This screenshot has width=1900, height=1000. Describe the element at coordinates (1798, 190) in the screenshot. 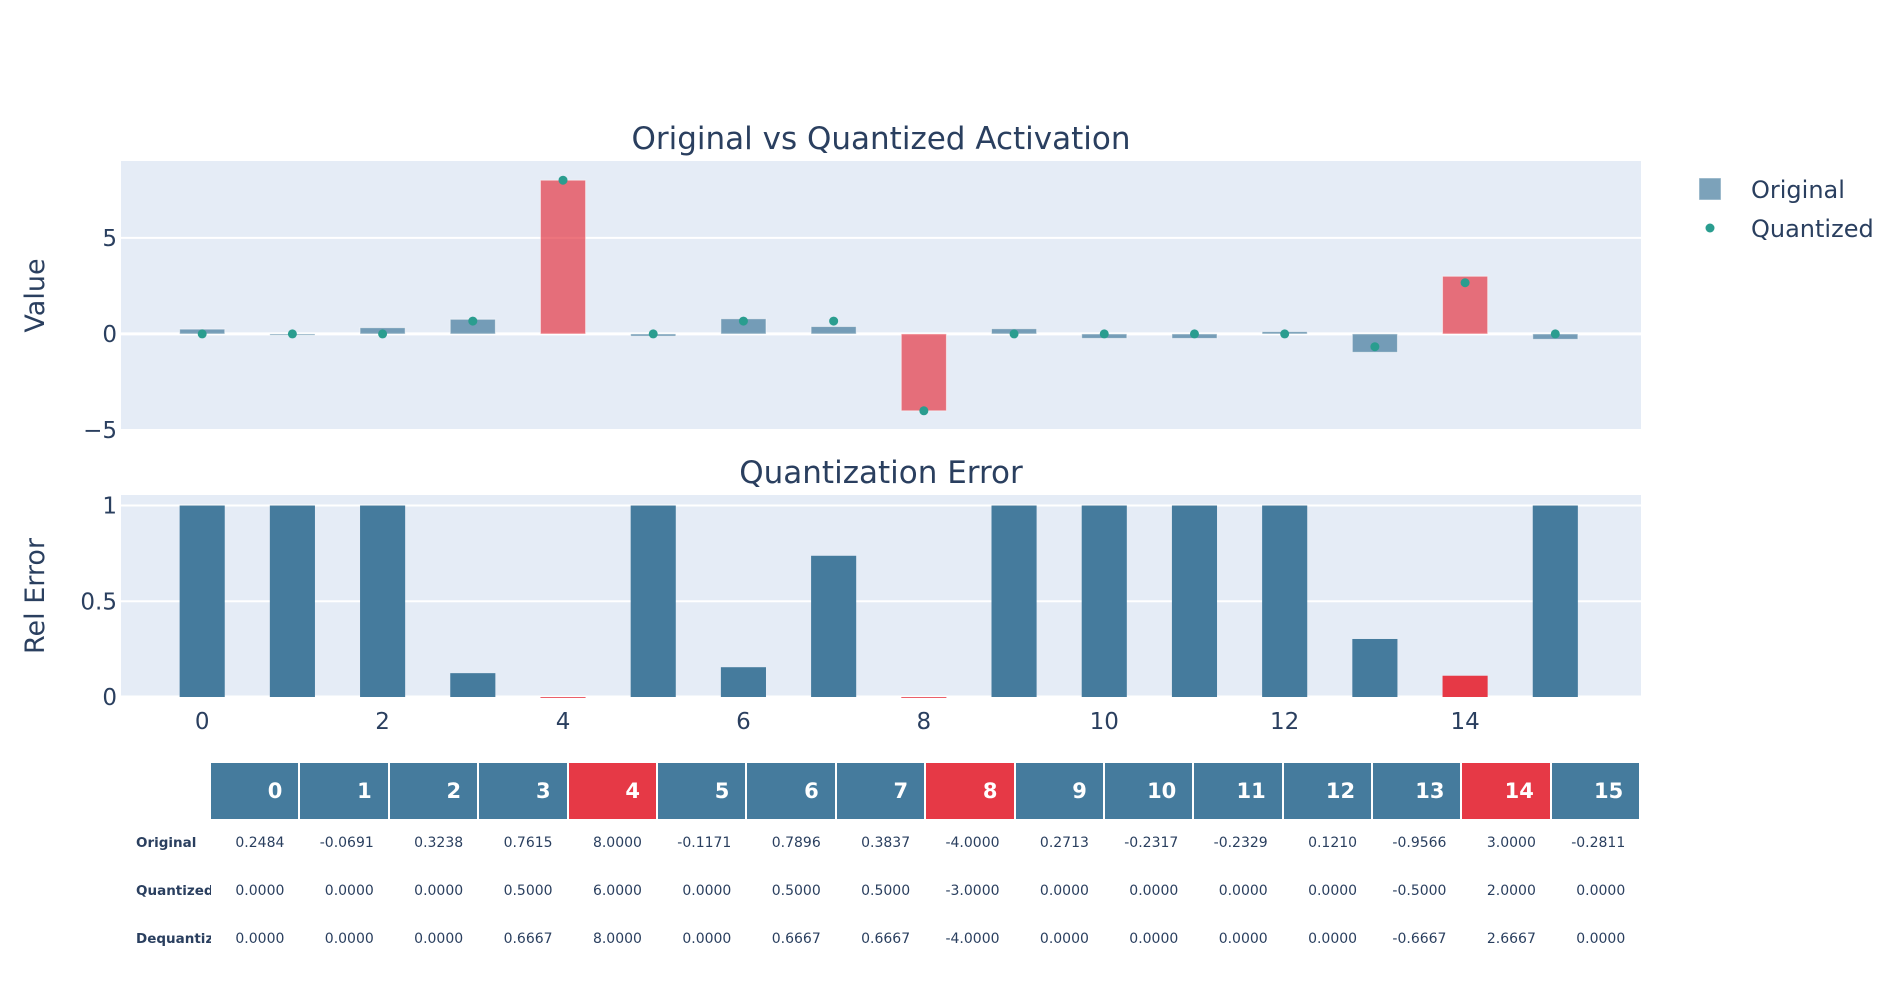

I see `legend-original-label: Original` at that location.